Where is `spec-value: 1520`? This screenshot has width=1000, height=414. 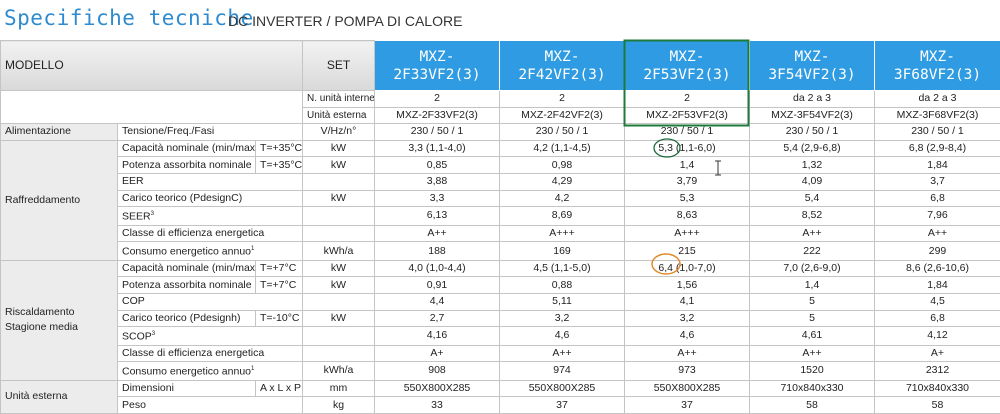
spec-value: 1520 is located at coordinates (812, 371).